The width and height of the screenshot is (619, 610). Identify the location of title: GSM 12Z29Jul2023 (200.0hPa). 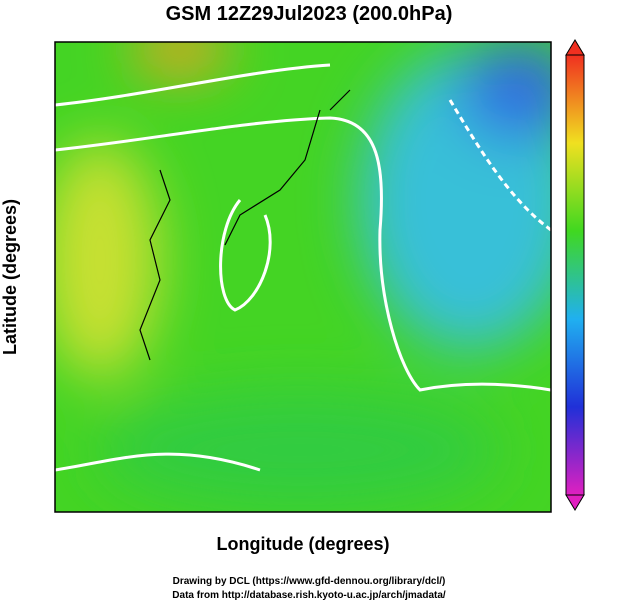
(309, 14).